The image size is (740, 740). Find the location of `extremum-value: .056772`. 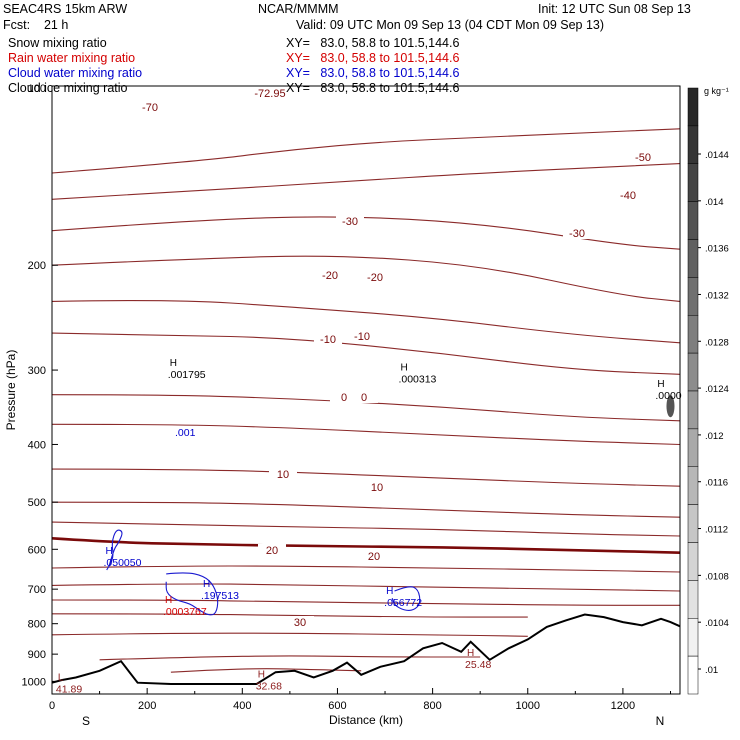

extremum-value: .056772 is located at coordinates (403, 603).